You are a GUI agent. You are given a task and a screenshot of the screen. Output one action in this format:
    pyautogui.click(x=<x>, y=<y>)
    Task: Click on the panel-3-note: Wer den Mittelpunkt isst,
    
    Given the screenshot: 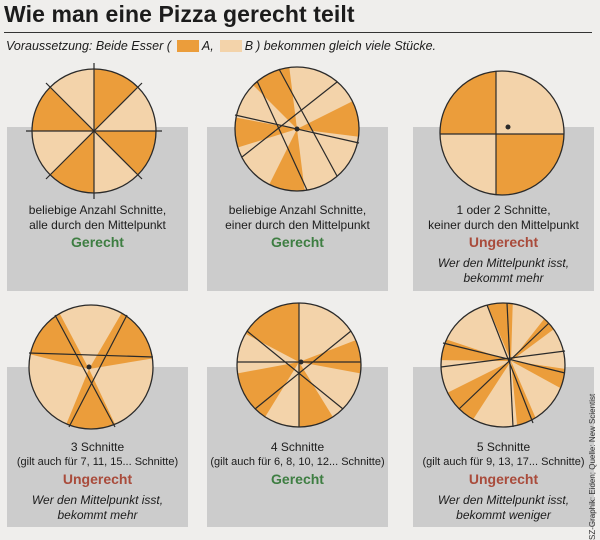 What is the action you would take?
    pyautogui.click(x=503, y=263)
    